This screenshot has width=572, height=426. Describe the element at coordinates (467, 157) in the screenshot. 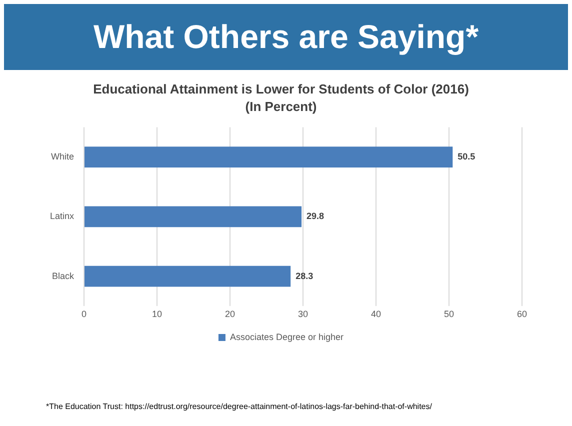

I see `data-label: 50.5` at that location.